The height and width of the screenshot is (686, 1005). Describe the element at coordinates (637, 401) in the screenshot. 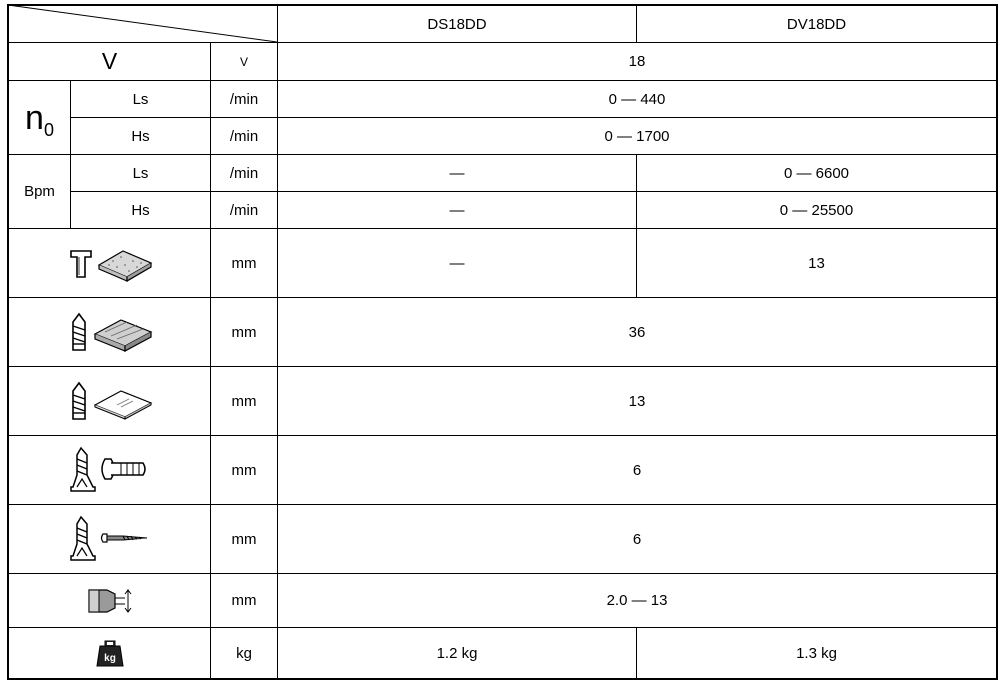

I see `drill-steel-value: 13` at that location.